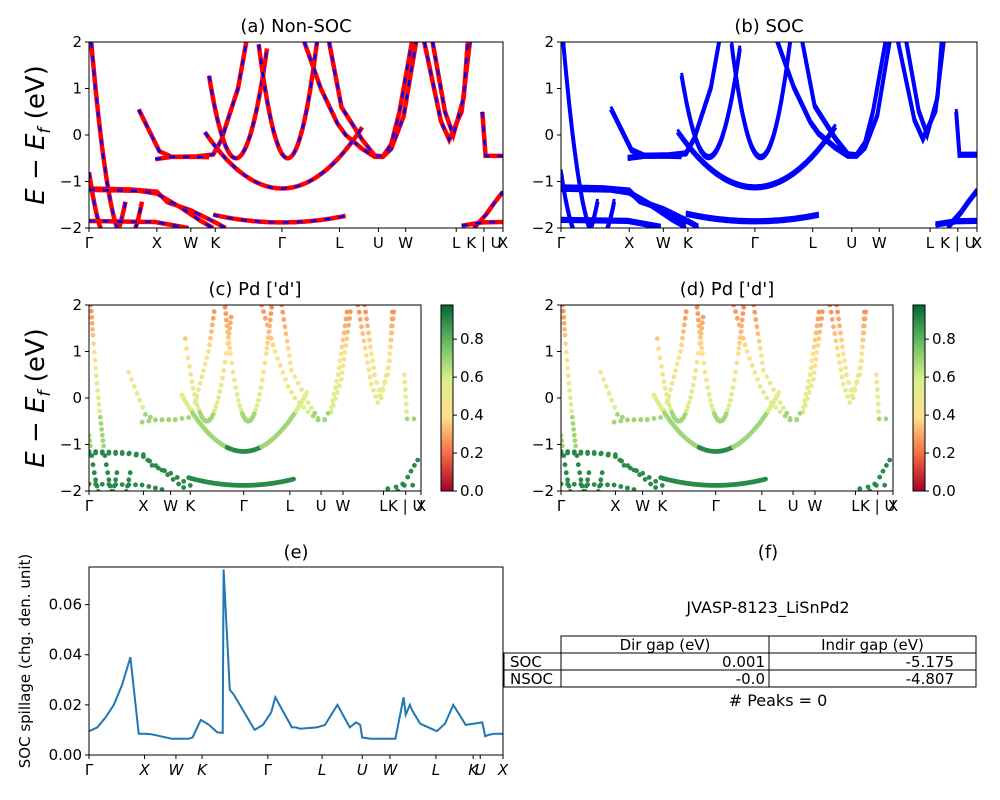 Image resolution: width=1000 pixels, height=800 pixels. I want to click on x-tick-label: K | U, so click(957, 243).